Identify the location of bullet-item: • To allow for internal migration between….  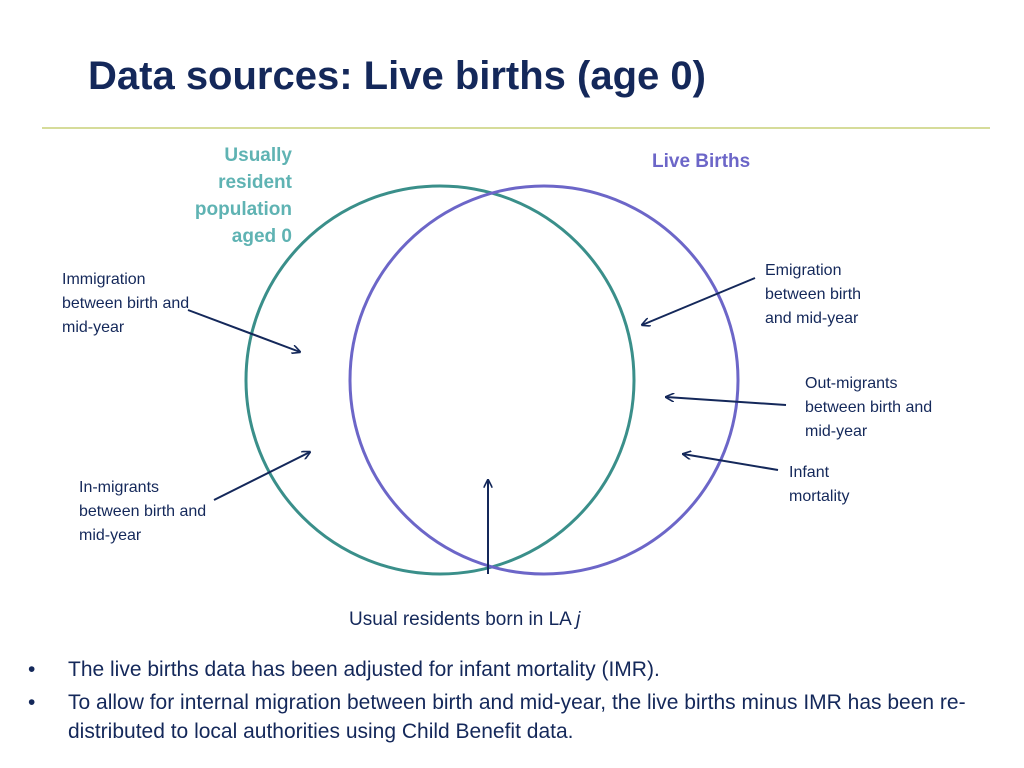
(508, 717).